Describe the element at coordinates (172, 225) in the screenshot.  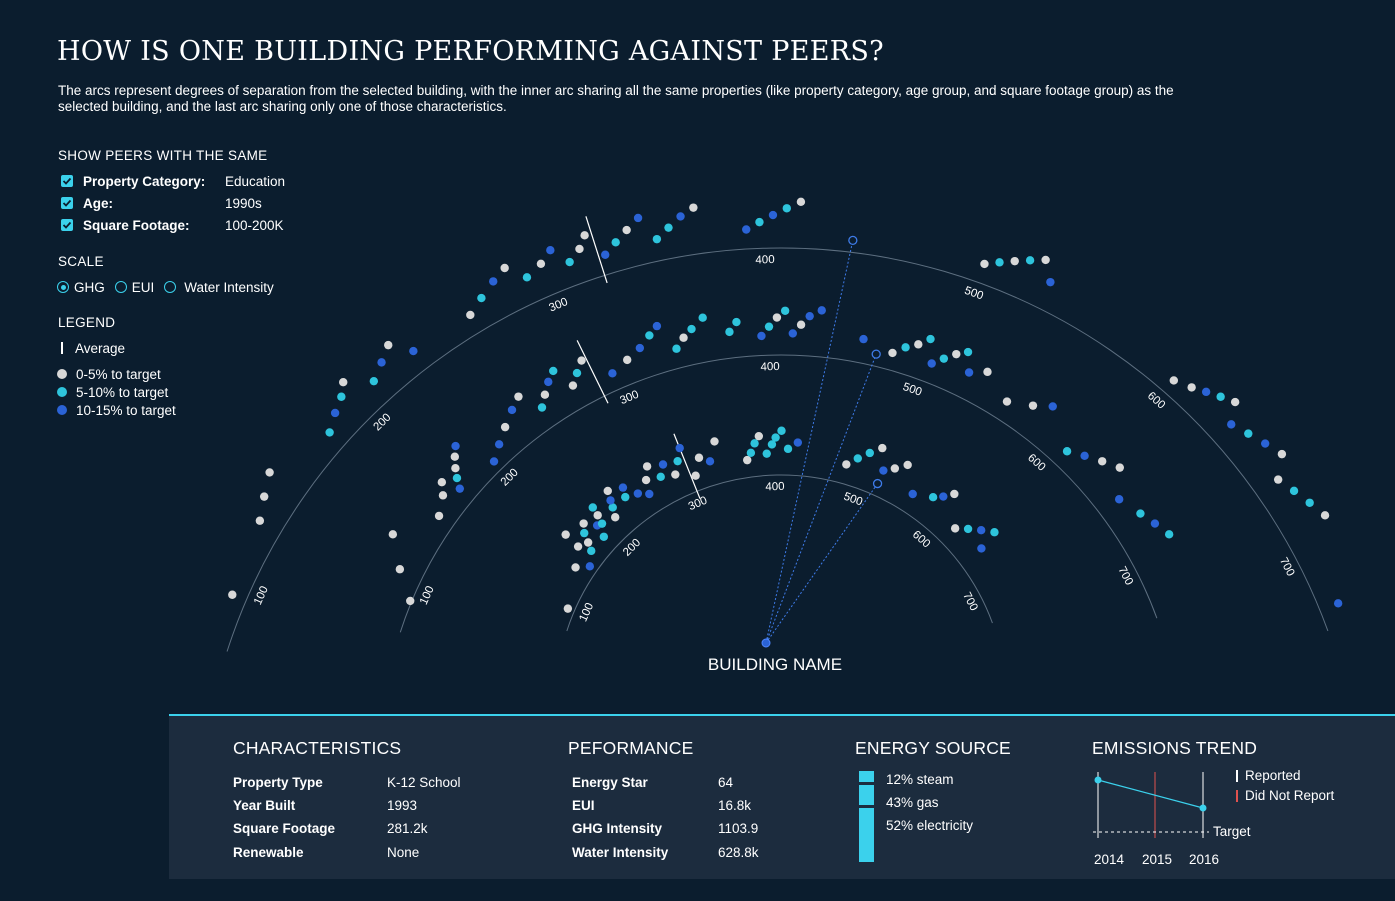
I see `filter-square-footage: Square Footage: 100-200K` at that location.